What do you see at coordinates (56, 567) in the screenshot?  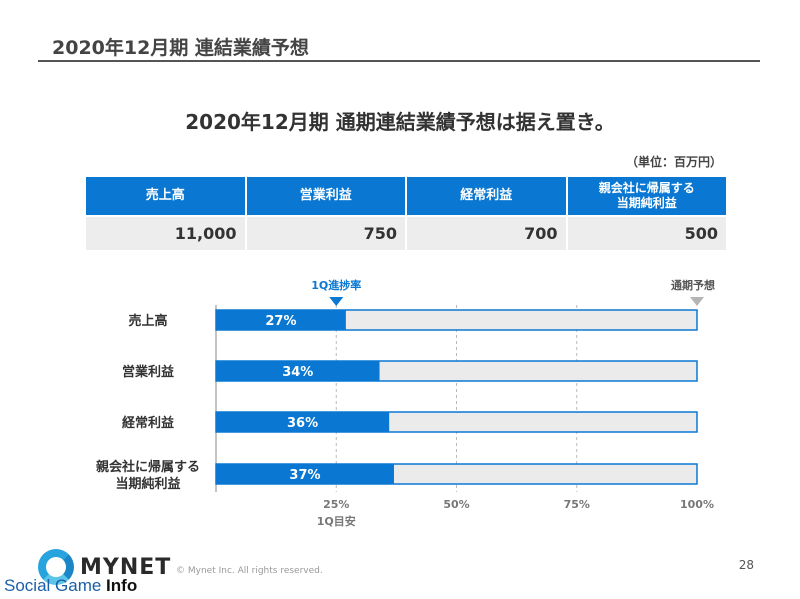 I see `logo-ring-icon` at bounding box center [56, 567].